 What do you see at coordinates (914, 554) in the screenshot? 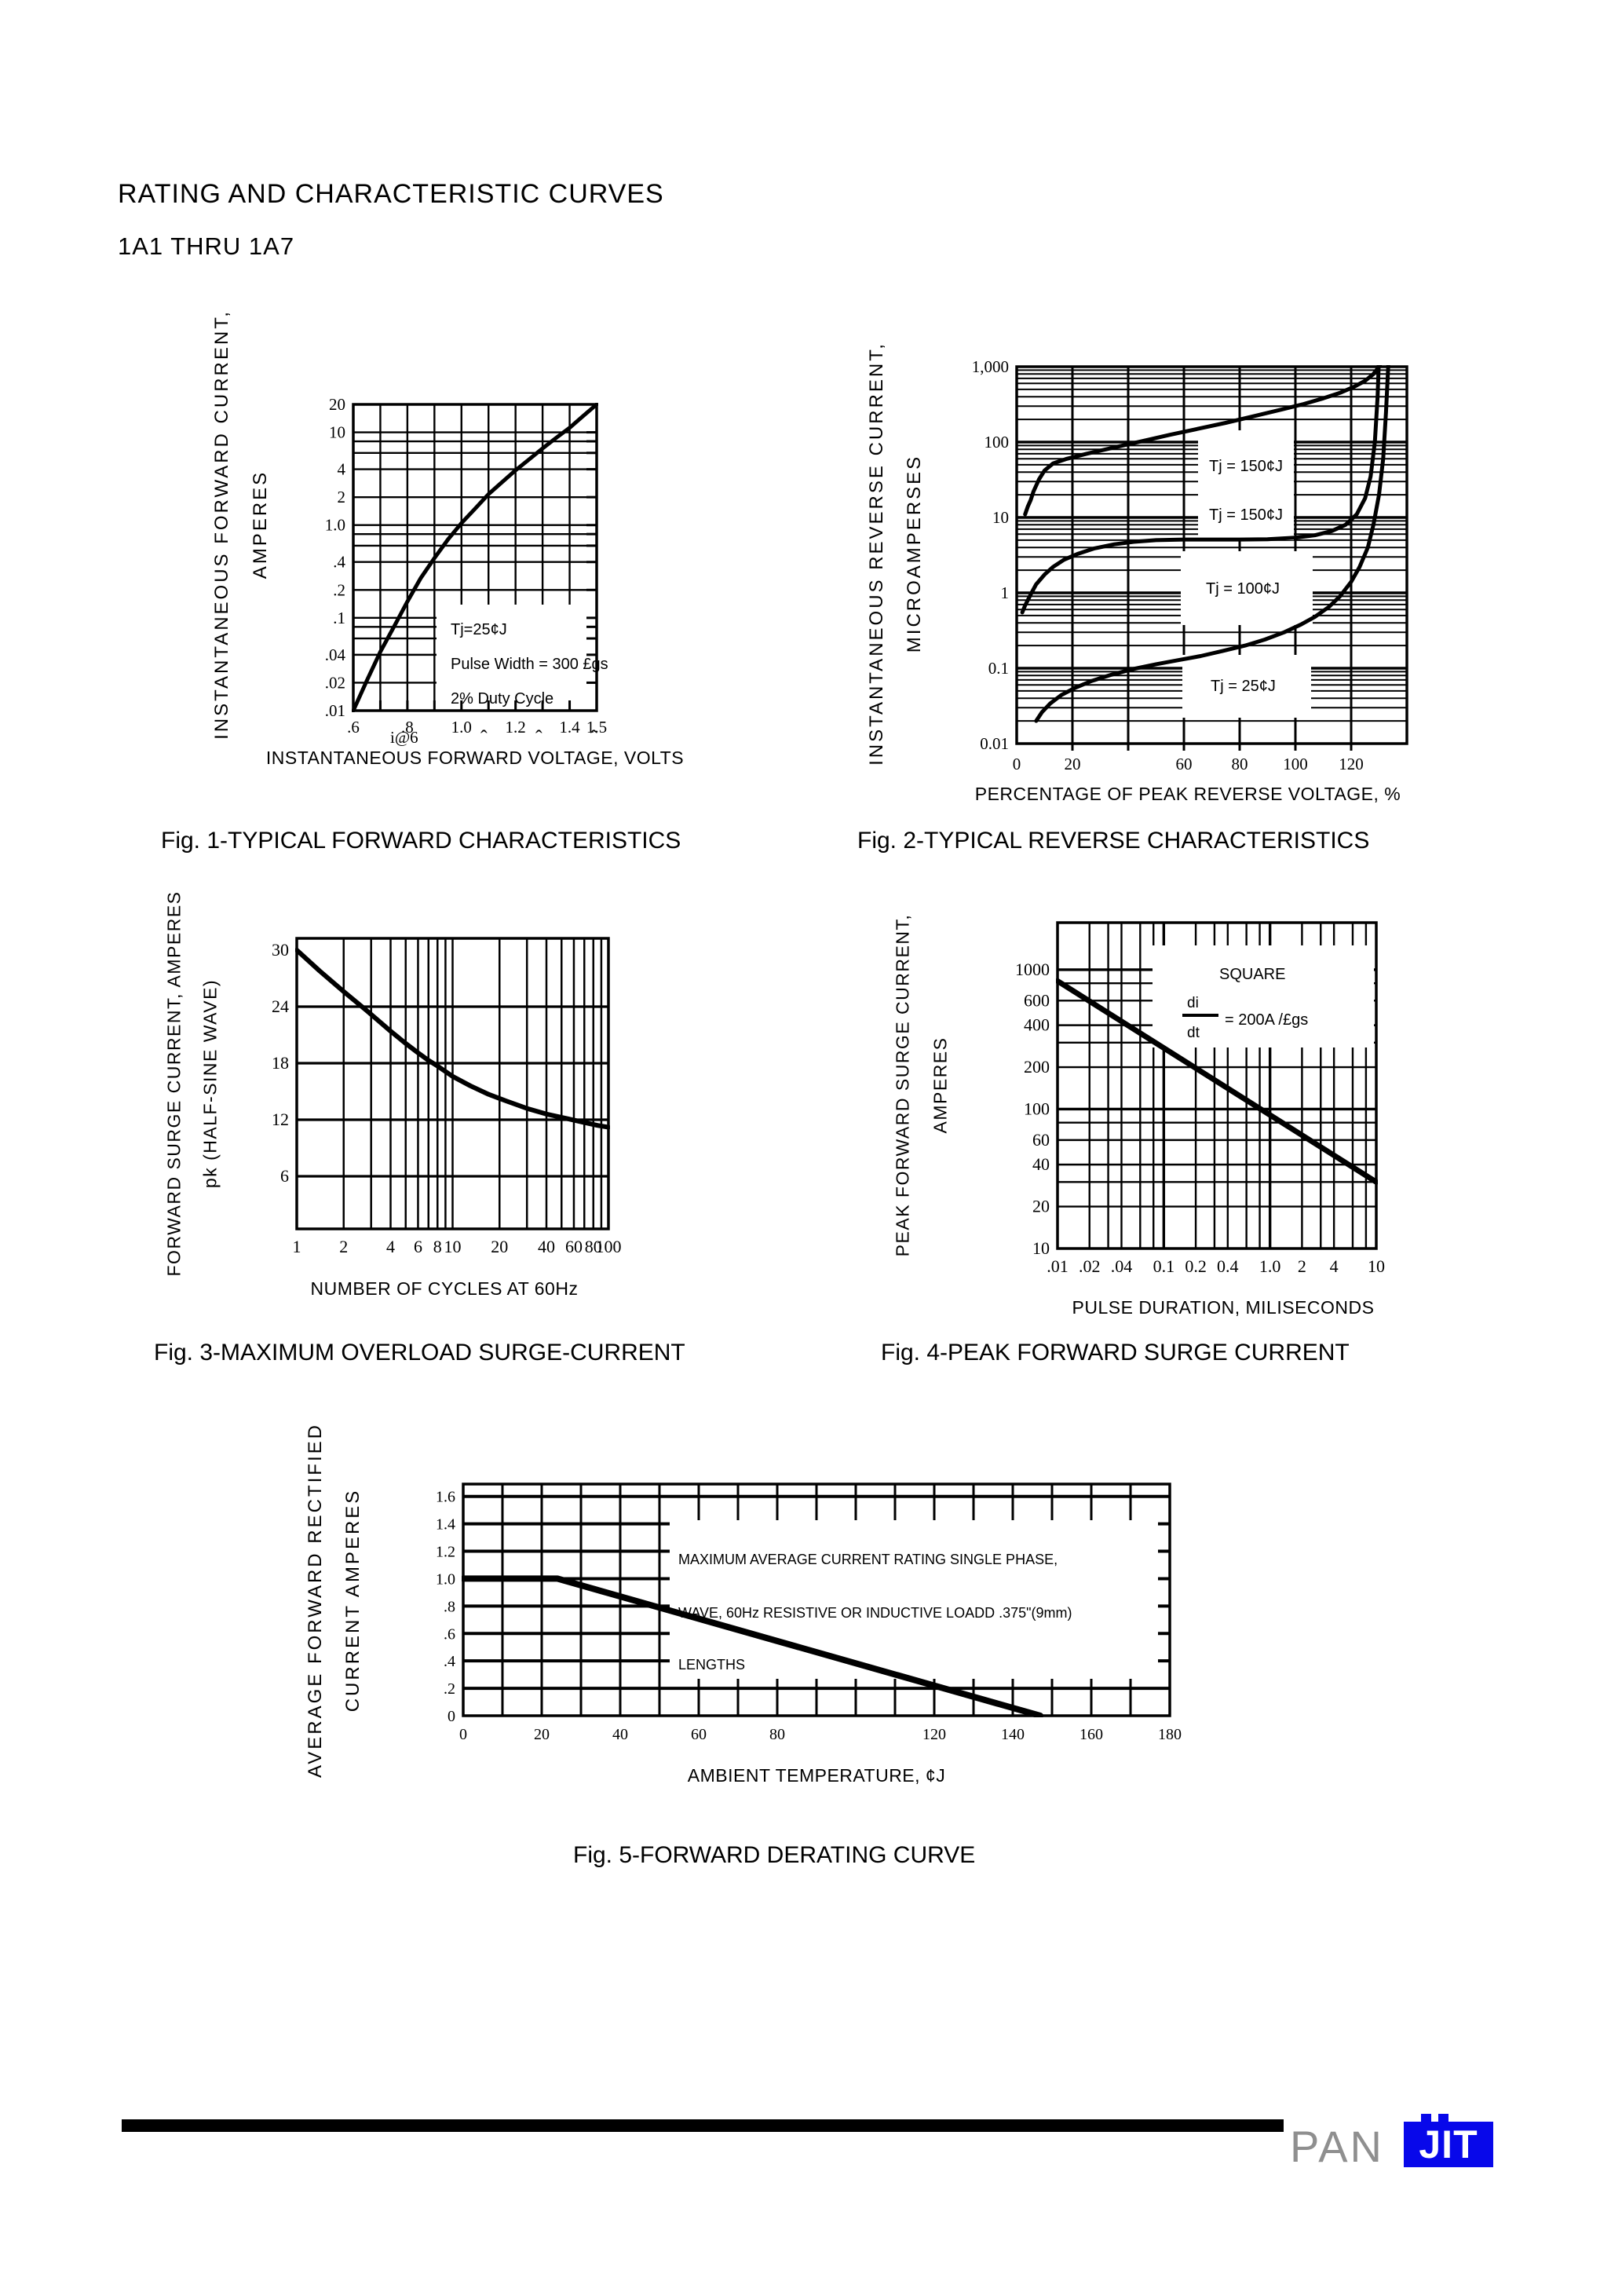
I see `fig2-ylabel-line2: MICROAMPERSES` at bounding box center [914, 554].